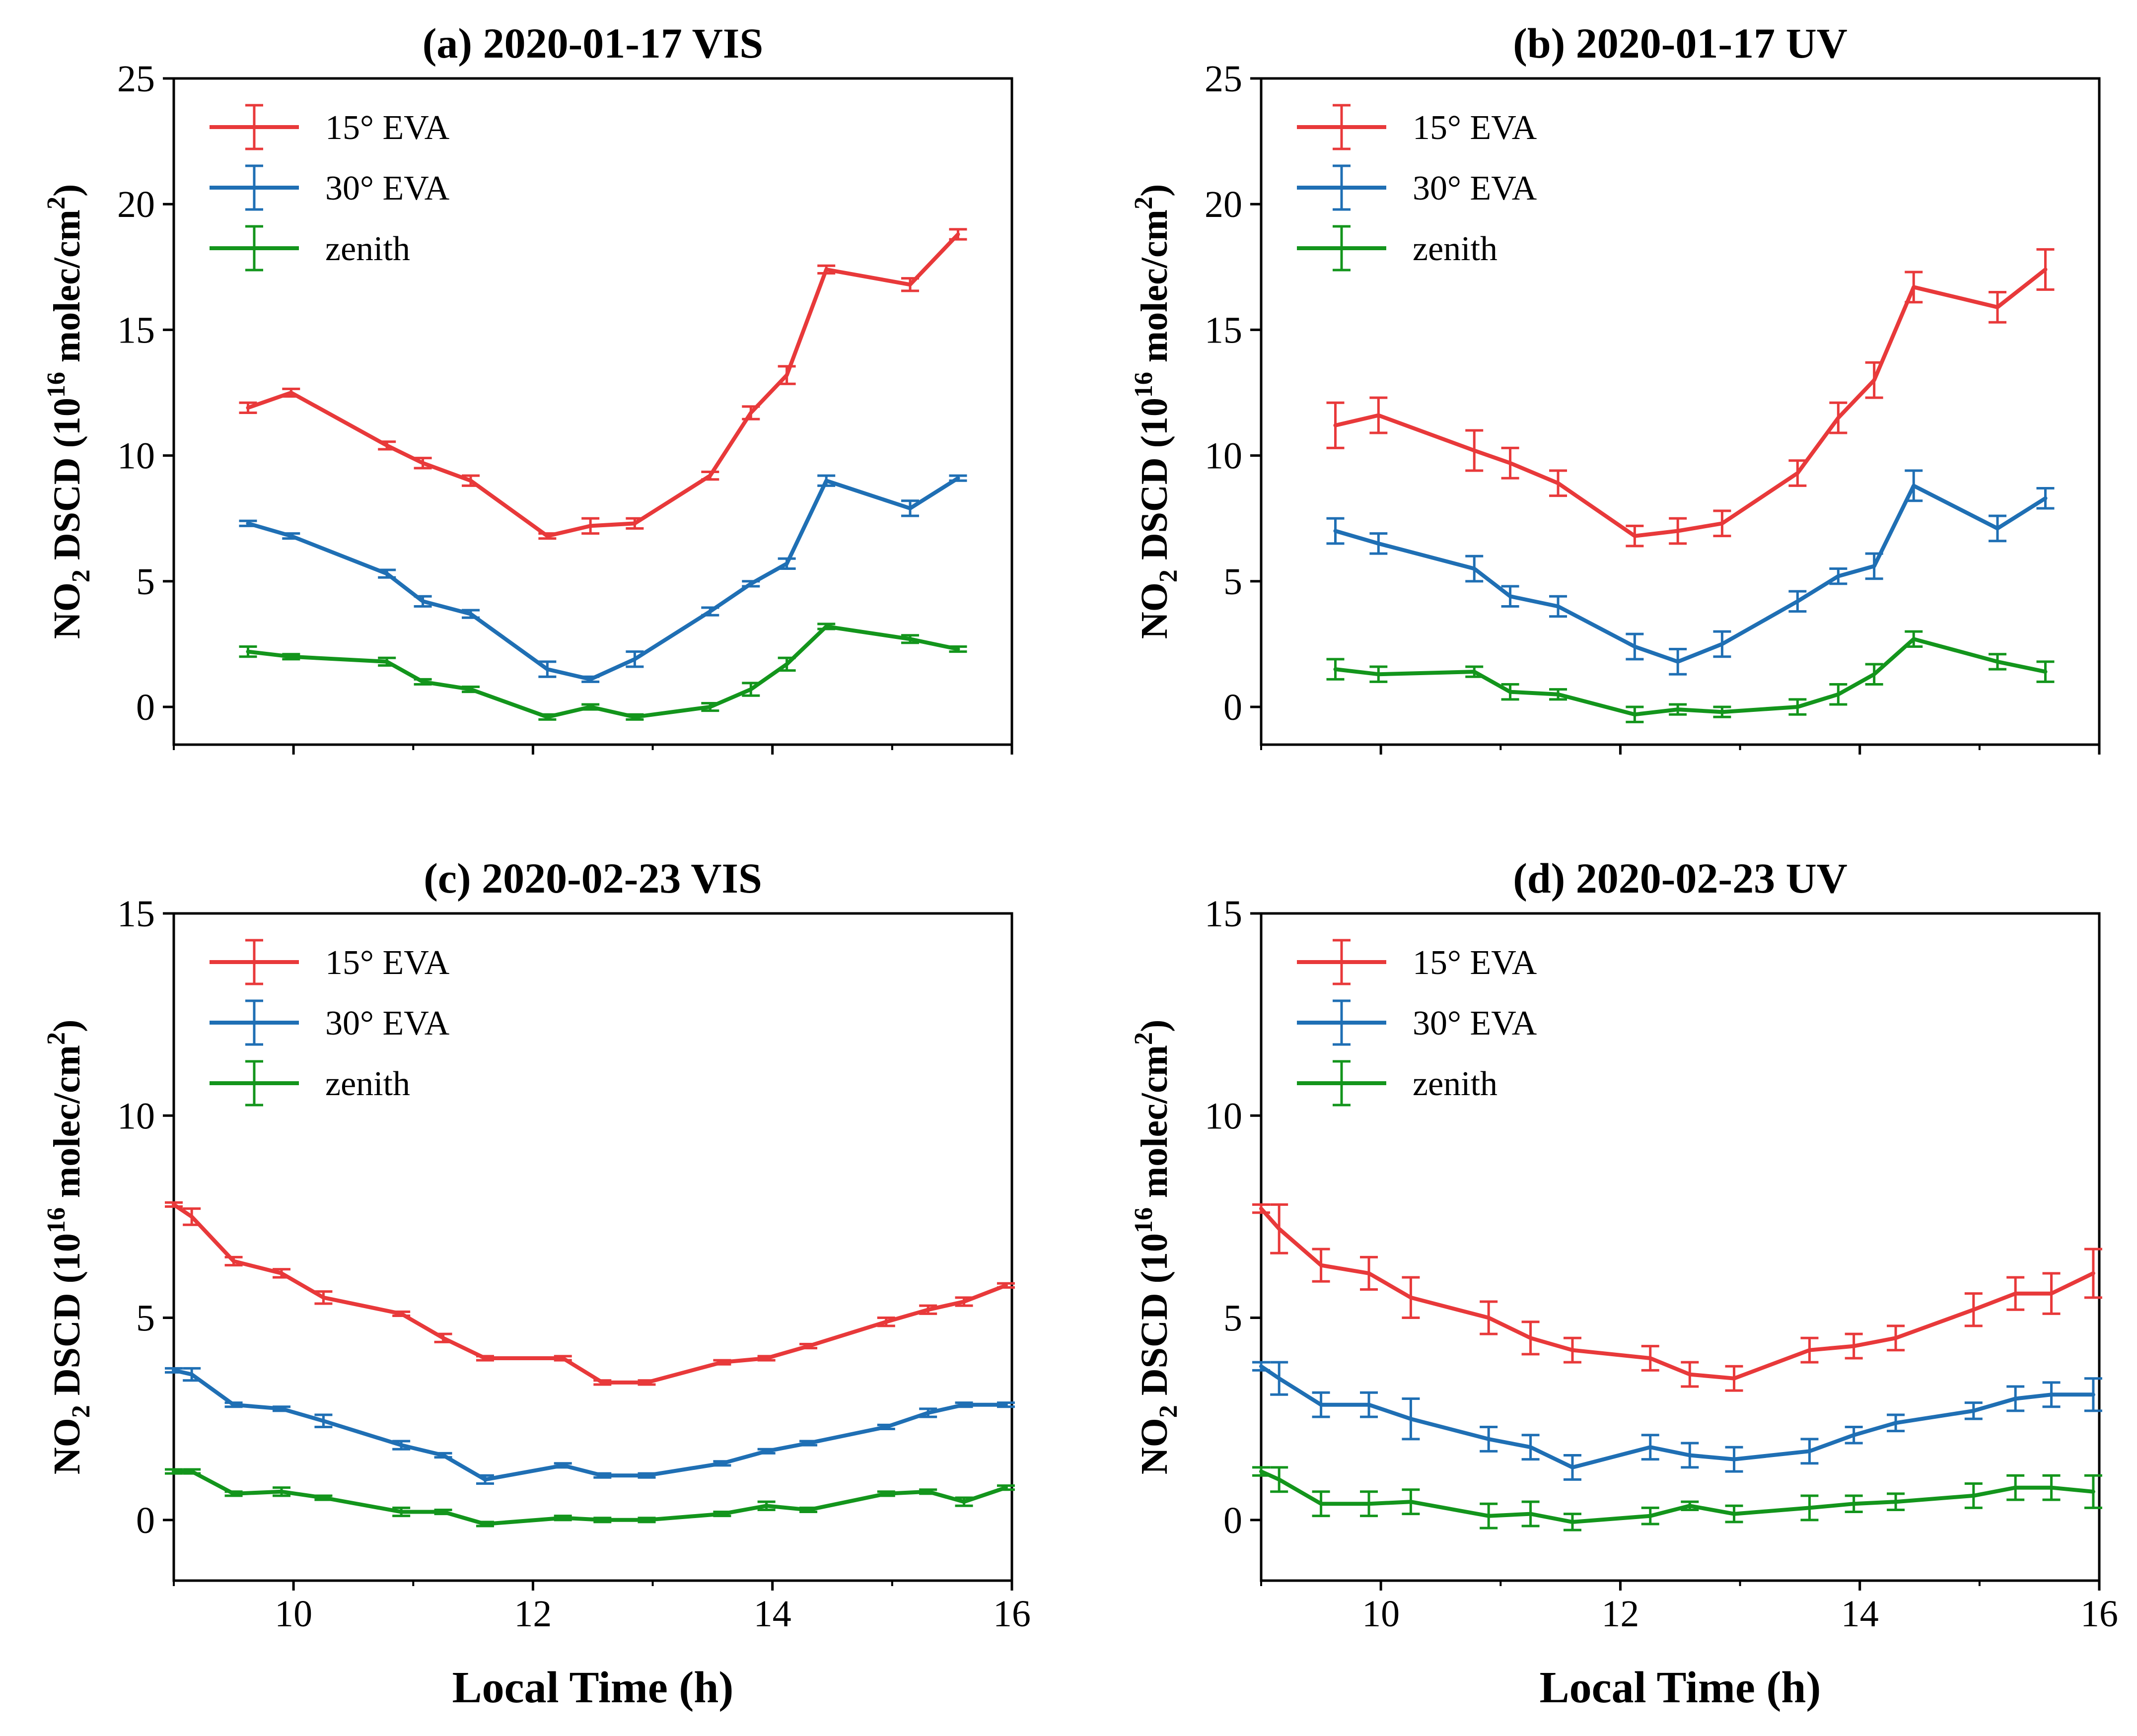  What do you see at coordinates (590, 1497) in the screenshot?
I see `series-line` at bounding box center [590, 1497].